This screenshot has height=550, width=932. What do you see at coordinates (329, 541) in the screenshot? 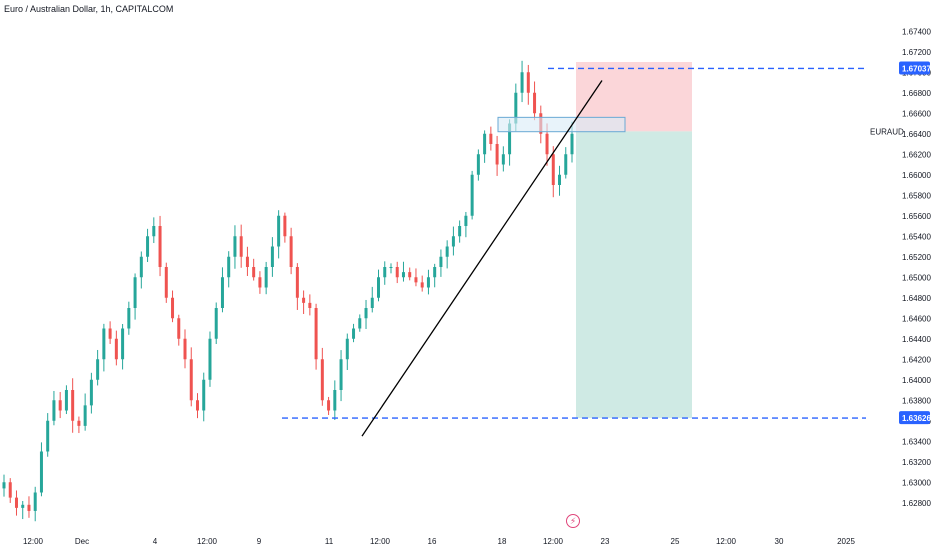
I see `x-tick-label: 11` at bounding box center [329, 541].